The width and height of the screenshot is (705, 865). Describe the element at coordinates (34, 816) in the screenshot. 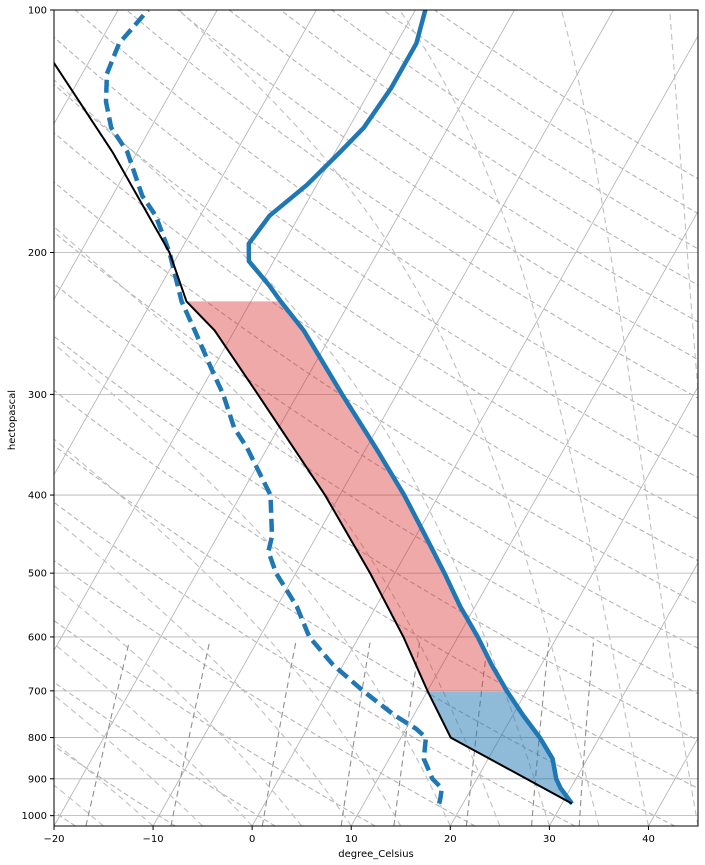

I see `y-tick-label: 1000` at that location.